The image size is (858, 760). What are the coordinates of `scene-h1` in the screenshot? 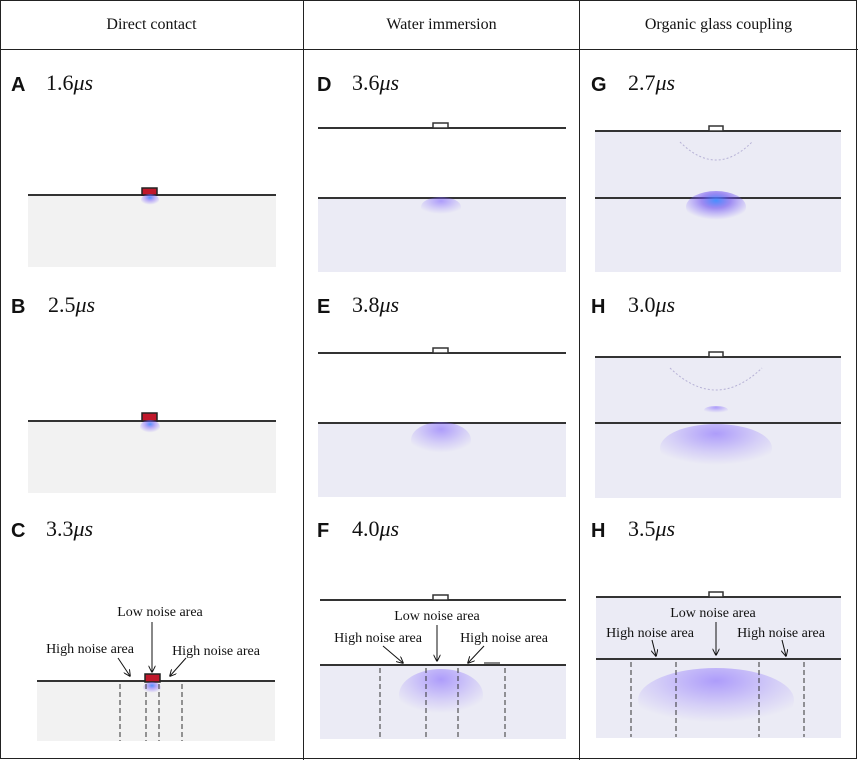 It's located at (718, 424).